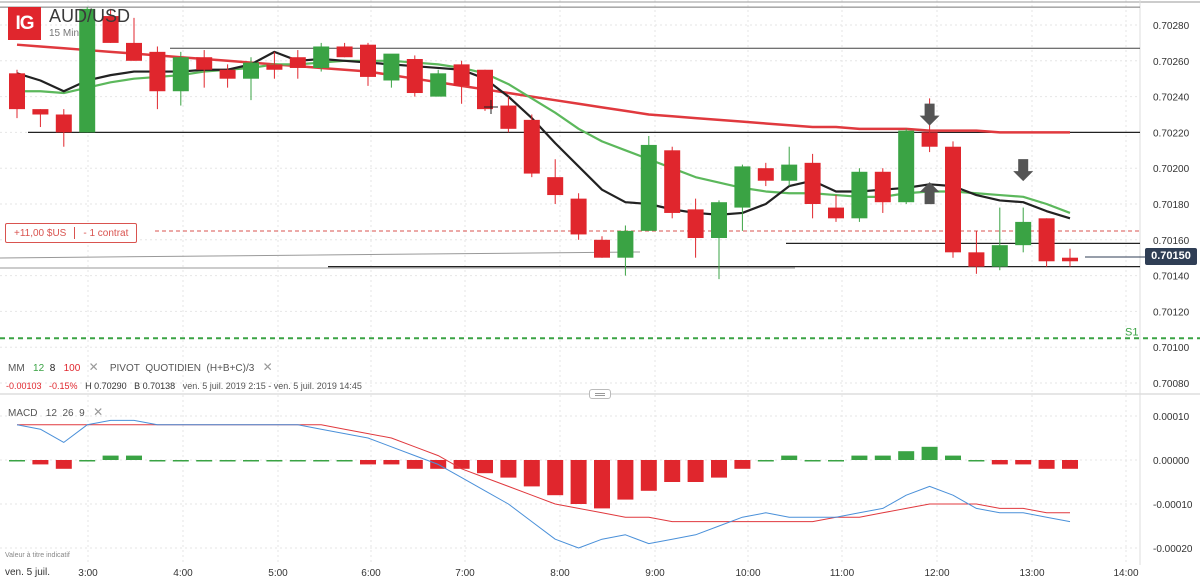 This screenshot has height=582, width=1200. I want to click on mm-param-1: 12, so click(39, 368).